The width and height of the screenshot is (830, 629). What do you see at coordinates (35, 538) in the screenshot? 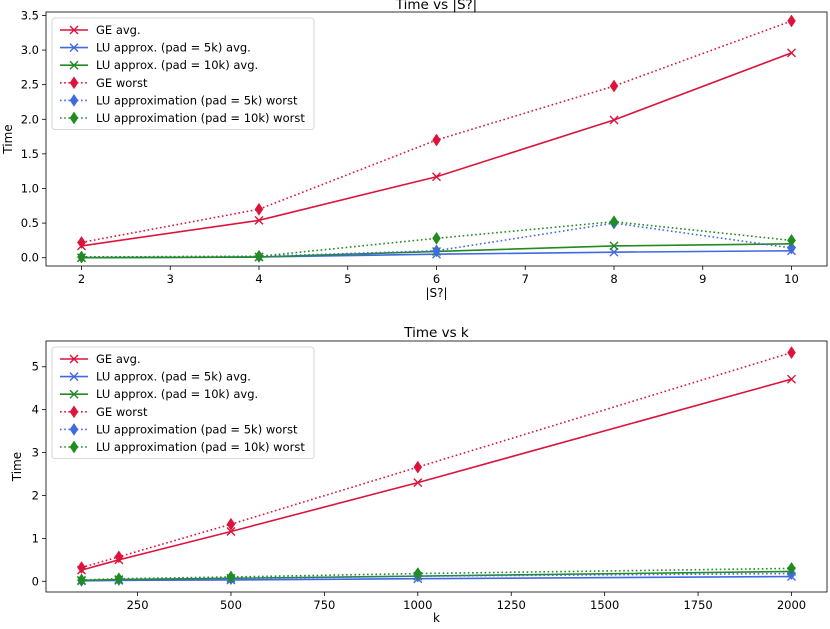
I see `y-tick-label: 1` at bounding box center [35, 538].